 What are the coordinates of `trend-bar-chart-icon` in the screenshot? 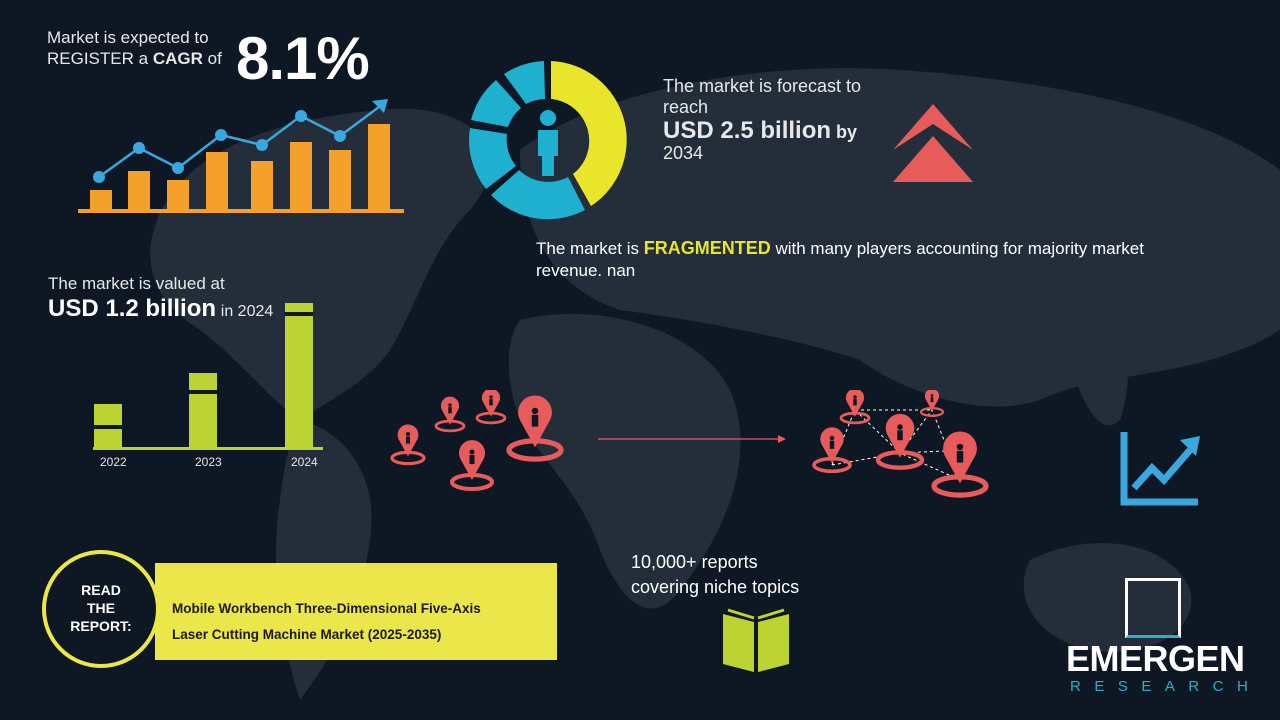 It's located at (241, 156).